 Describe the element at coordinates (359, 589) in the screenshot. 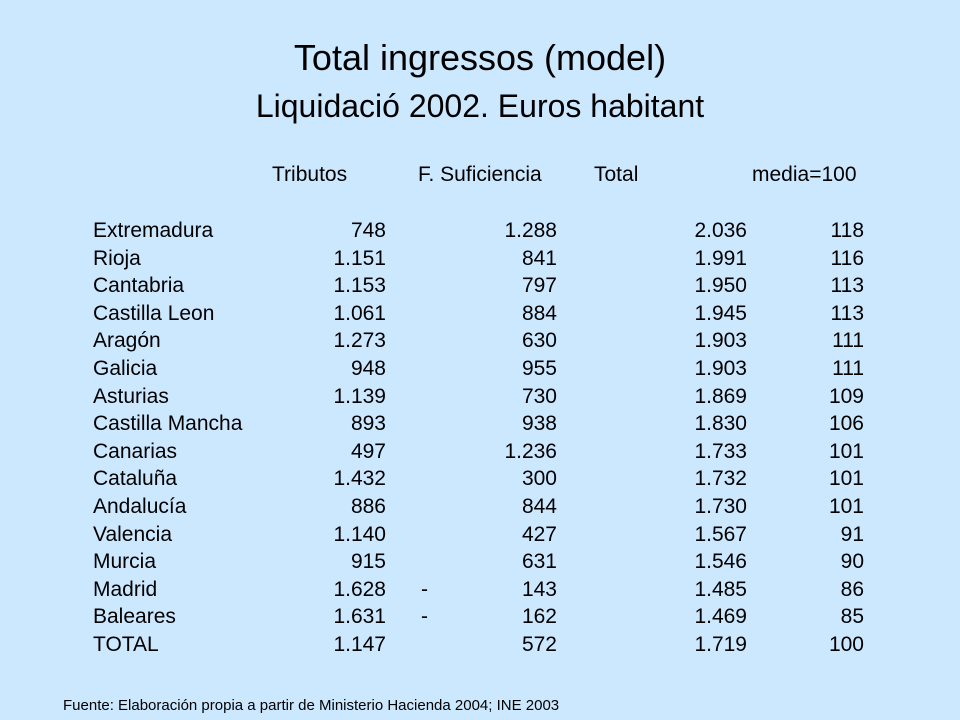

I see `cell-tributos: 1.628` at that location.